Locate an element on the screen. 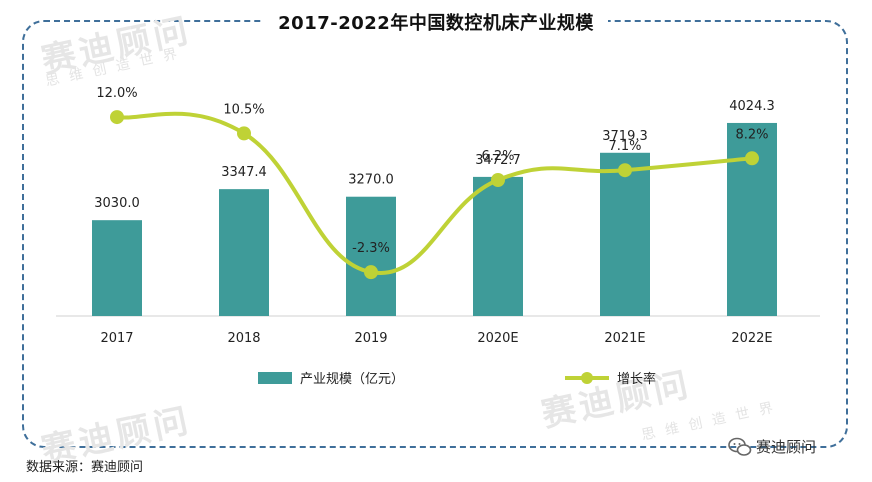 The height and width of the screenshot is (482, 872). bar-value-label: 3270.0 is located at coordinates (371, 180).